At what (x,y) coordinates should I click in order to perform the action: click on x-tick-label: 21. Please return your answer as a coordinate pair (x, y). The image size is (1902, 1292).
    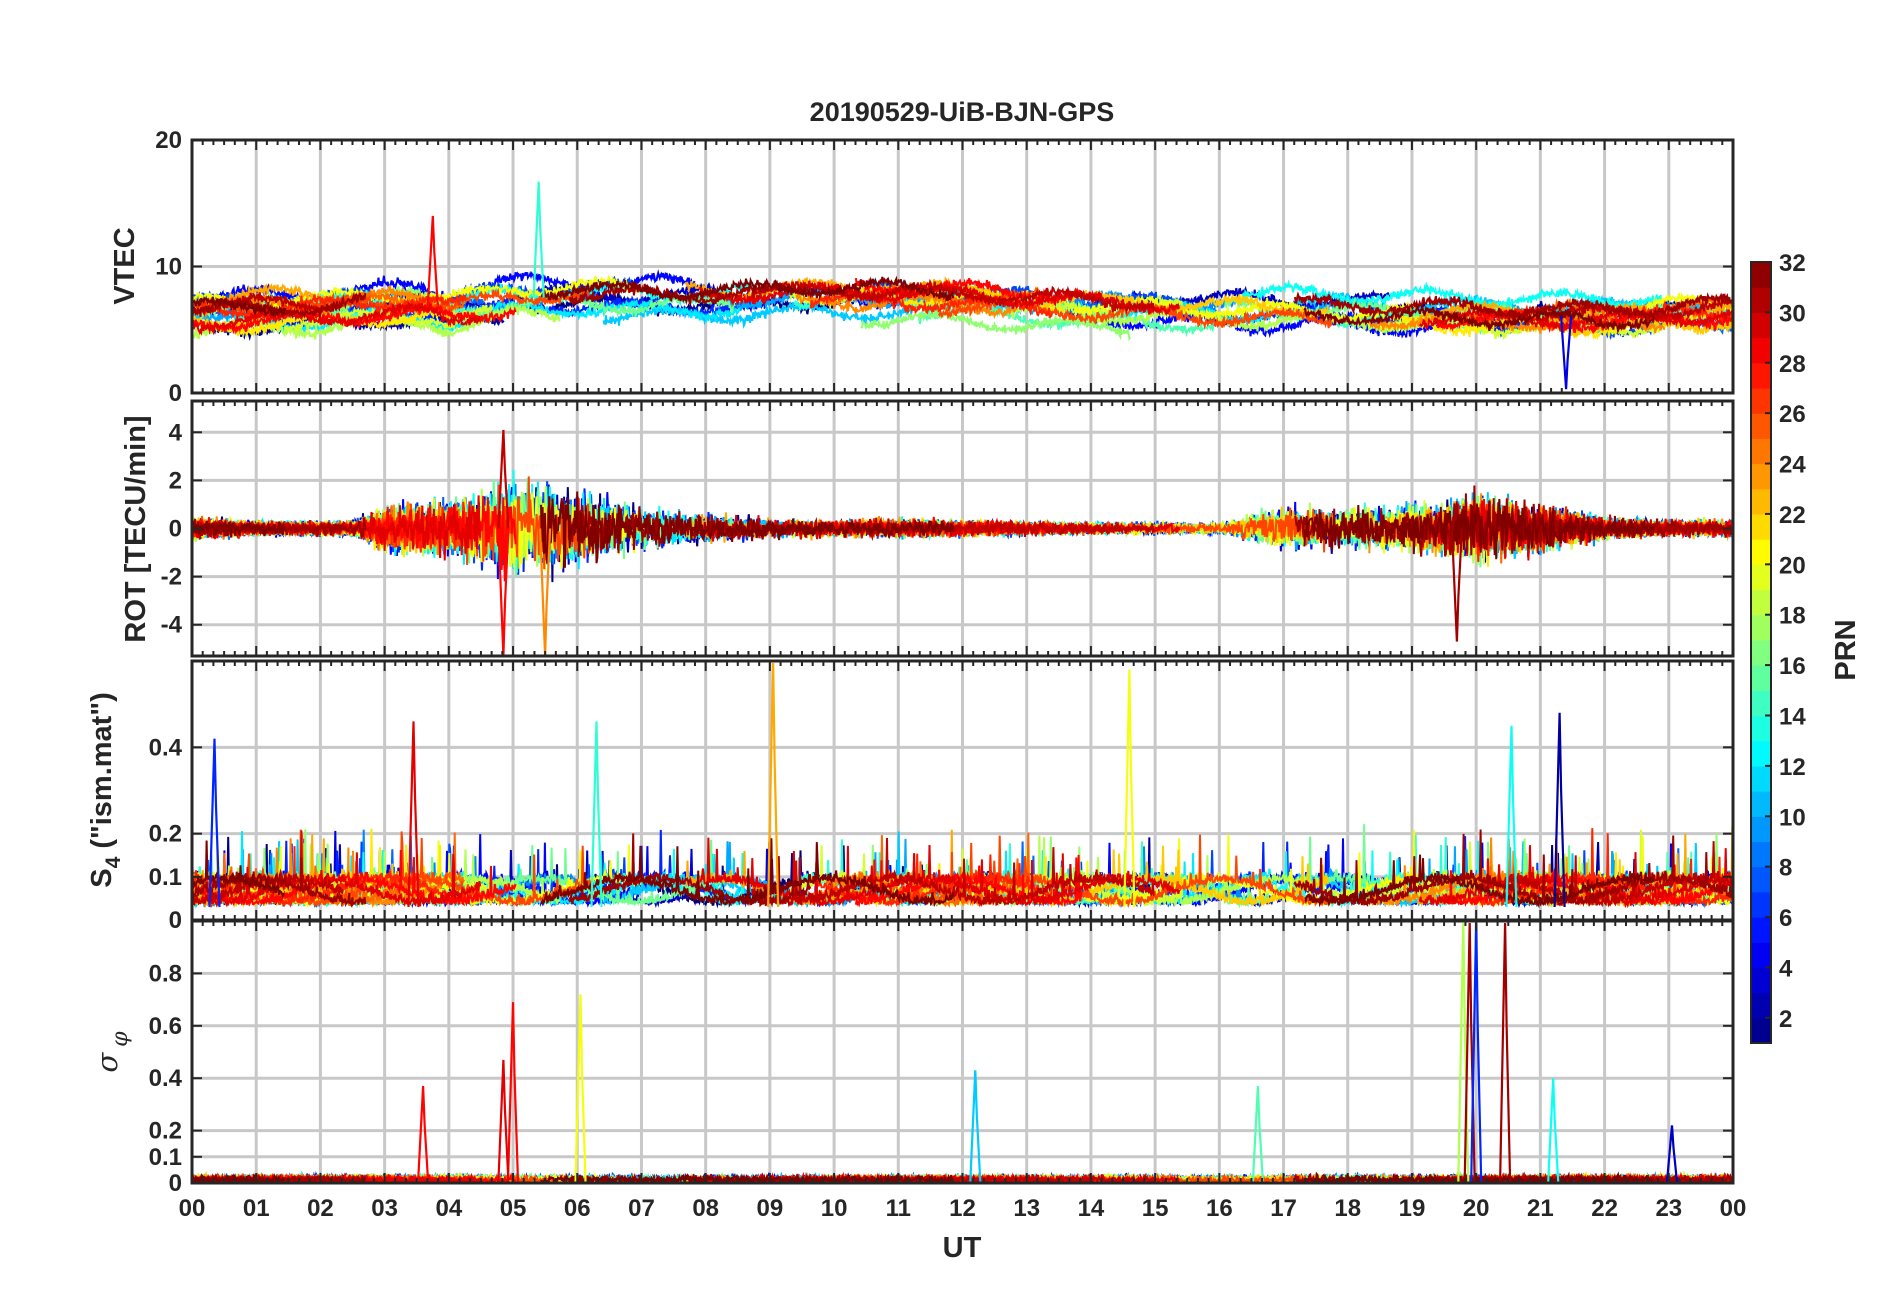
    Looking at the image, I should click on (1540, 1208).